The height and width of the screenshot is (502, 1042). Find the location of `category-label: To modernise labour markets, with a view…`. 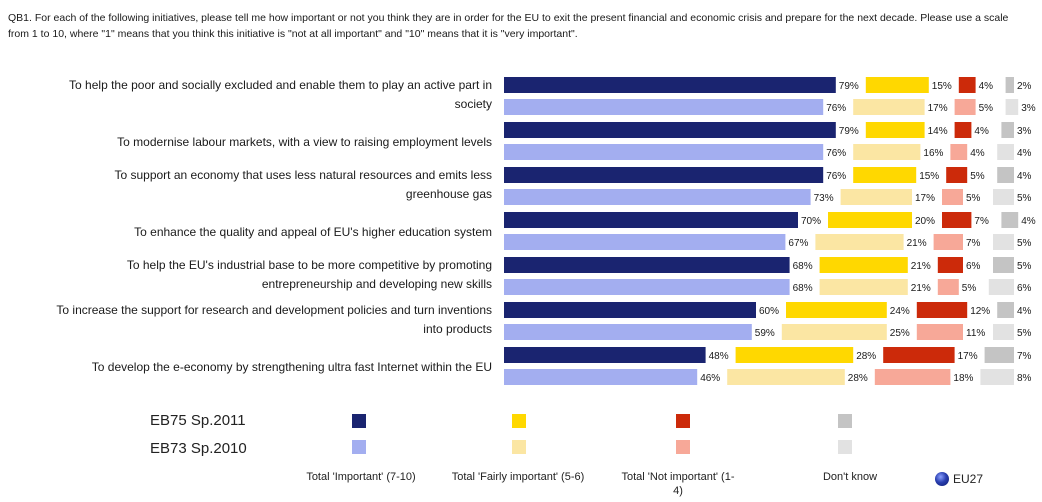

category-label: To modernise labour markets, with a view… is located at coordinates (304, 142).